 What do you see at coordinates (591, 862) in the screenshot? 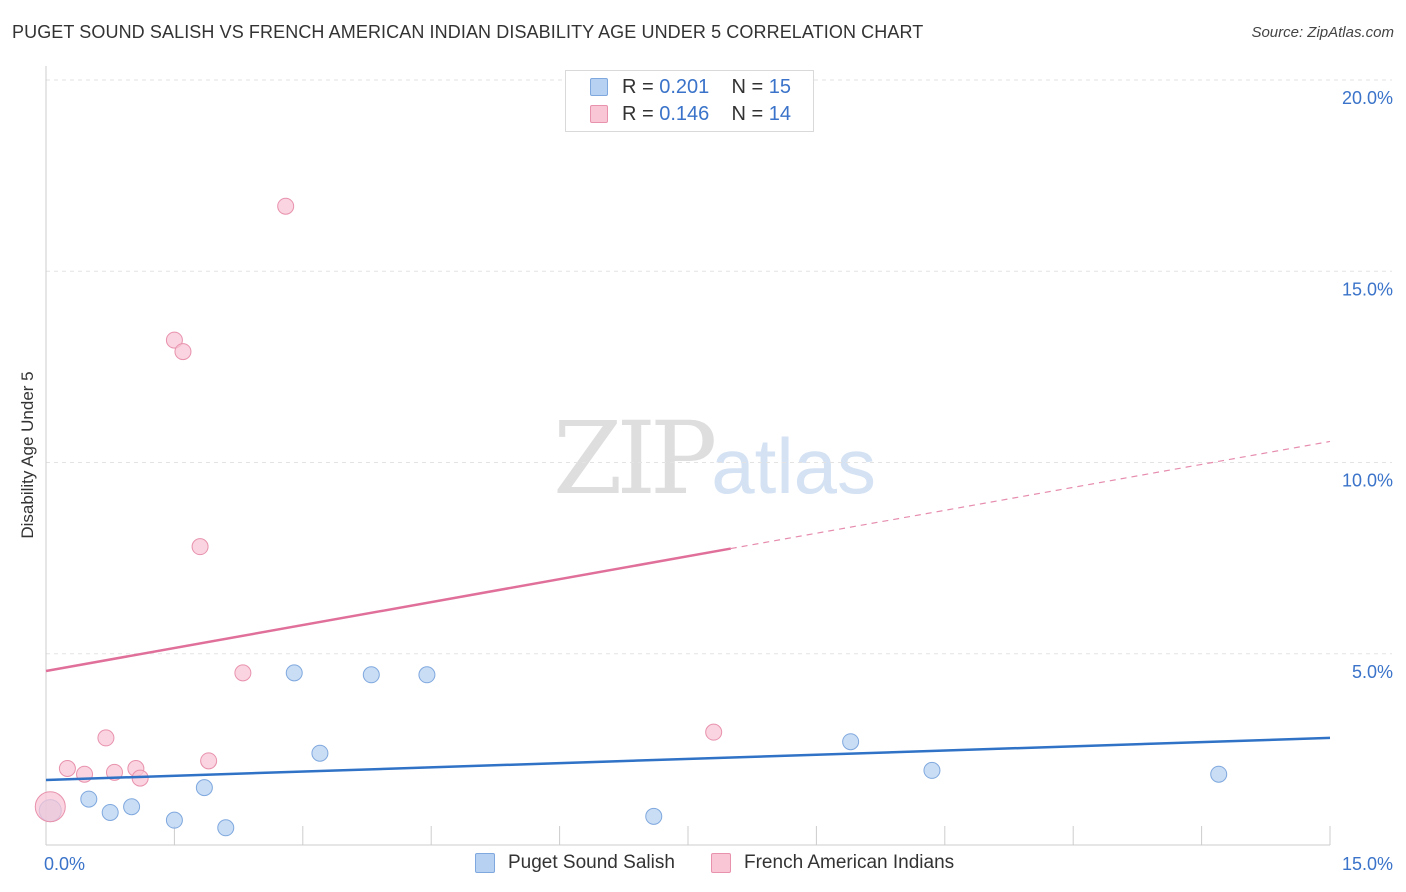
I see `legend-label: Puget Sound Salish` at bounding box center [591, 862].